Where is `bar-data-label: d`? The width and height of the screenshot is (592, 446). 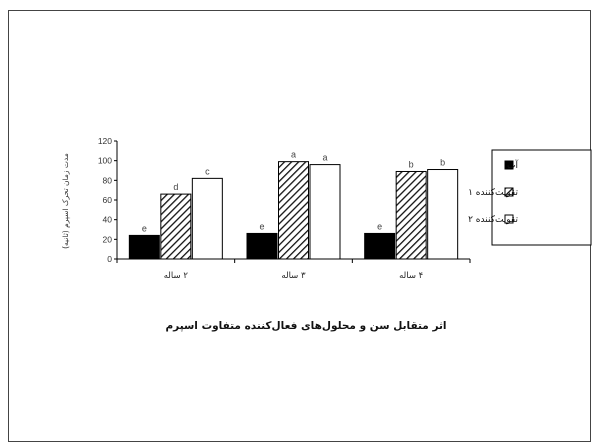 bar-data-label: d is located at coordinates (175, 187).